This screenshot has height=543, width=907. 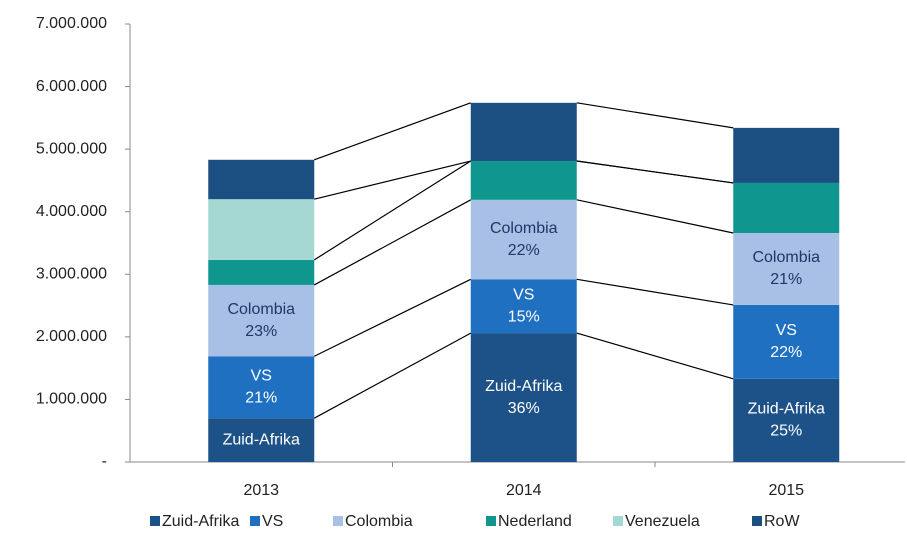 What do you see at coordinates (786, 490) in the screenshot?
I see `x-tick-label: 2015` at bounding box center [786, 490].